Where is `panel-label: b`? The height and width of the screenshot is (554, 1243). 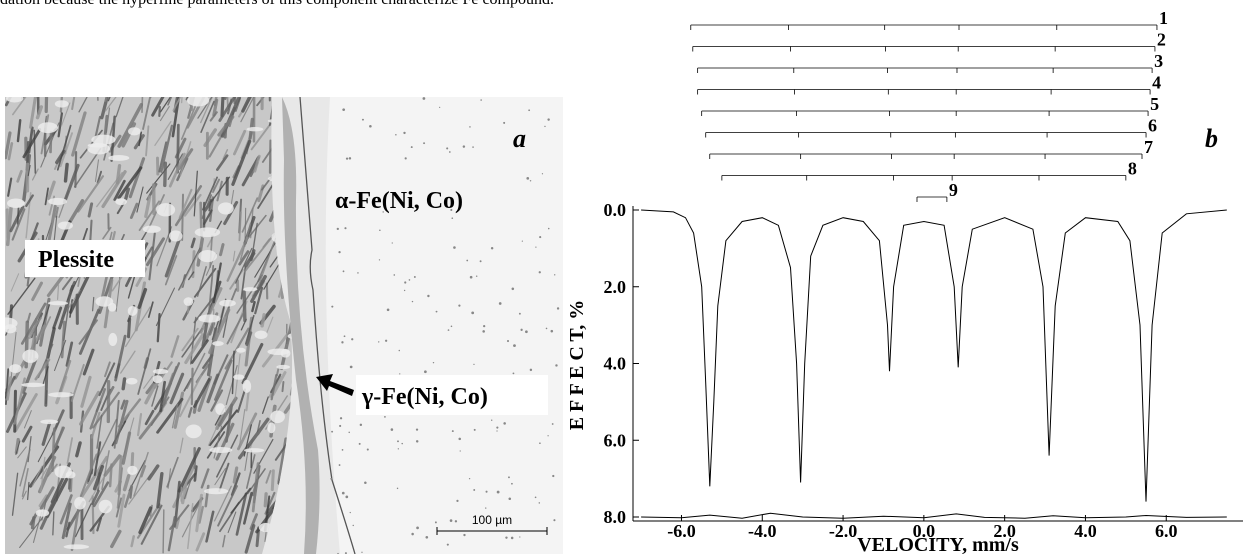
panel-label: b is located at coordinates (1211, 138).